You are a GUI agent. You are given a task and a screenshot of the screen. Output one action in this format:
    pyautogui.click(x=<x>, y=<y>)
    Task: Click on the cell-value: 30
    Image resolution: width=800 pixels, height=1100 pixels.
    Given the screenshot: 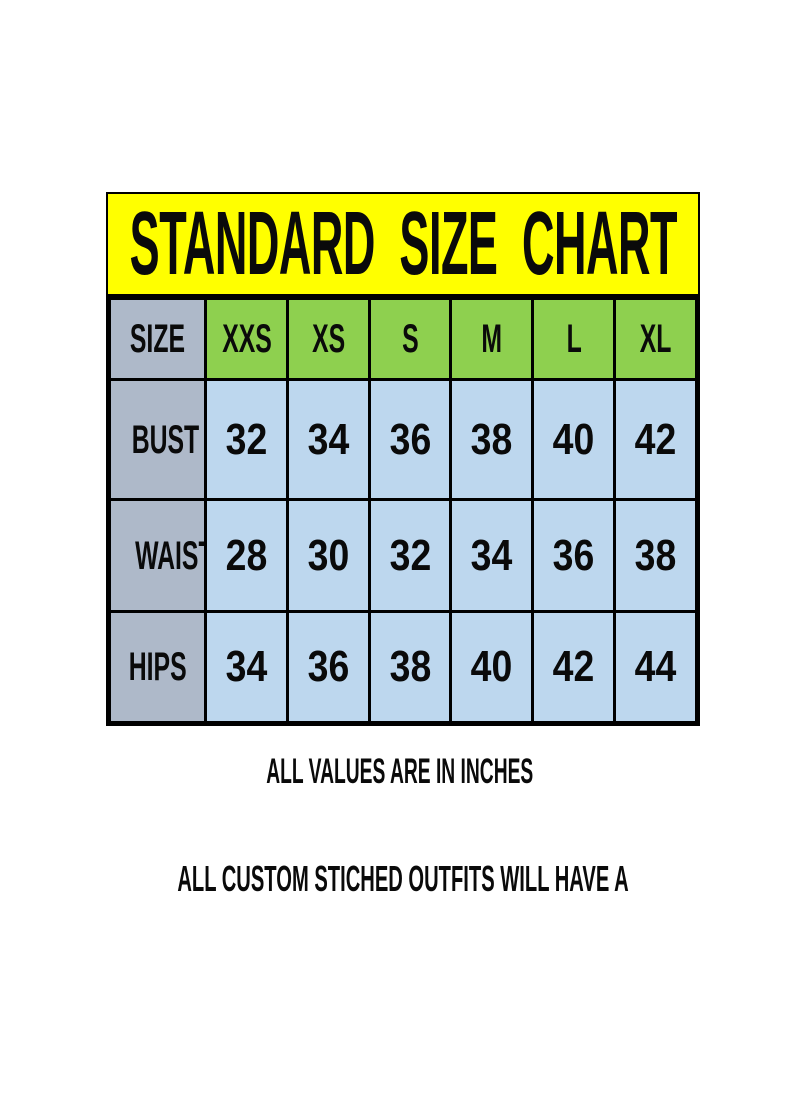 What is the action you would take?
    pyautogui.click(x=328, y=555)
    